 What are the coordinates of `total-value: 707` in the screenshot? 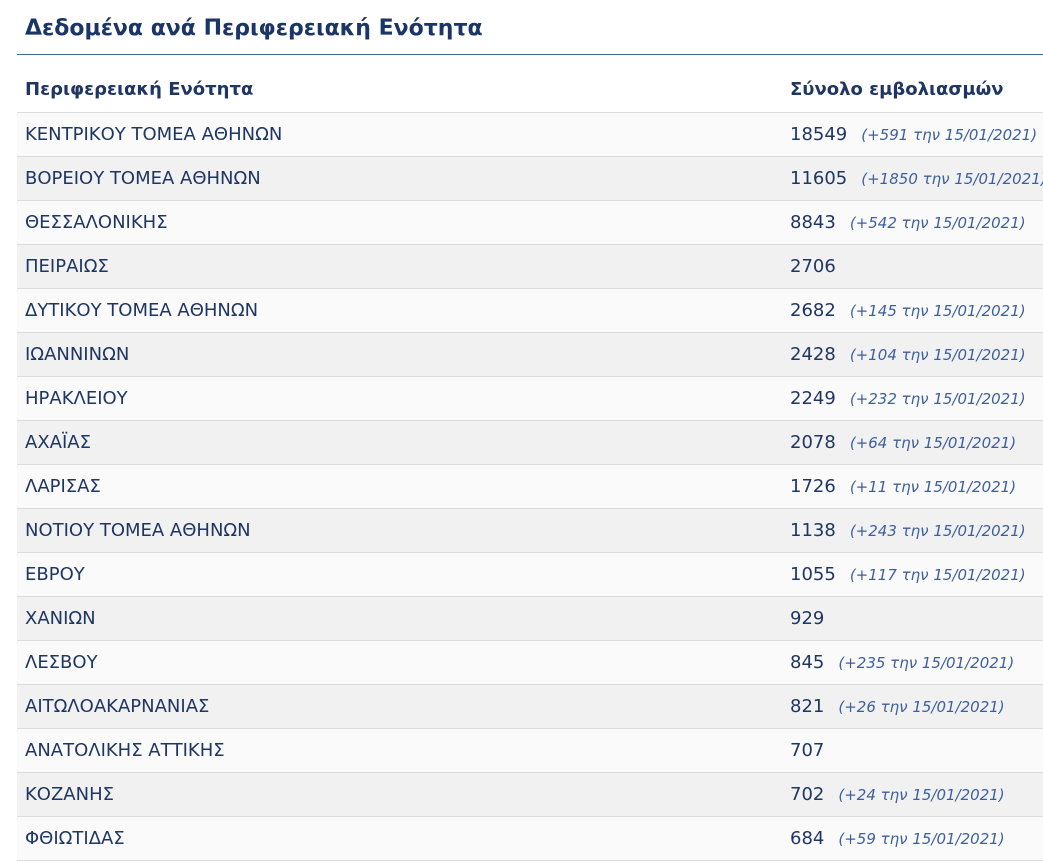 It's located at (807, 750).